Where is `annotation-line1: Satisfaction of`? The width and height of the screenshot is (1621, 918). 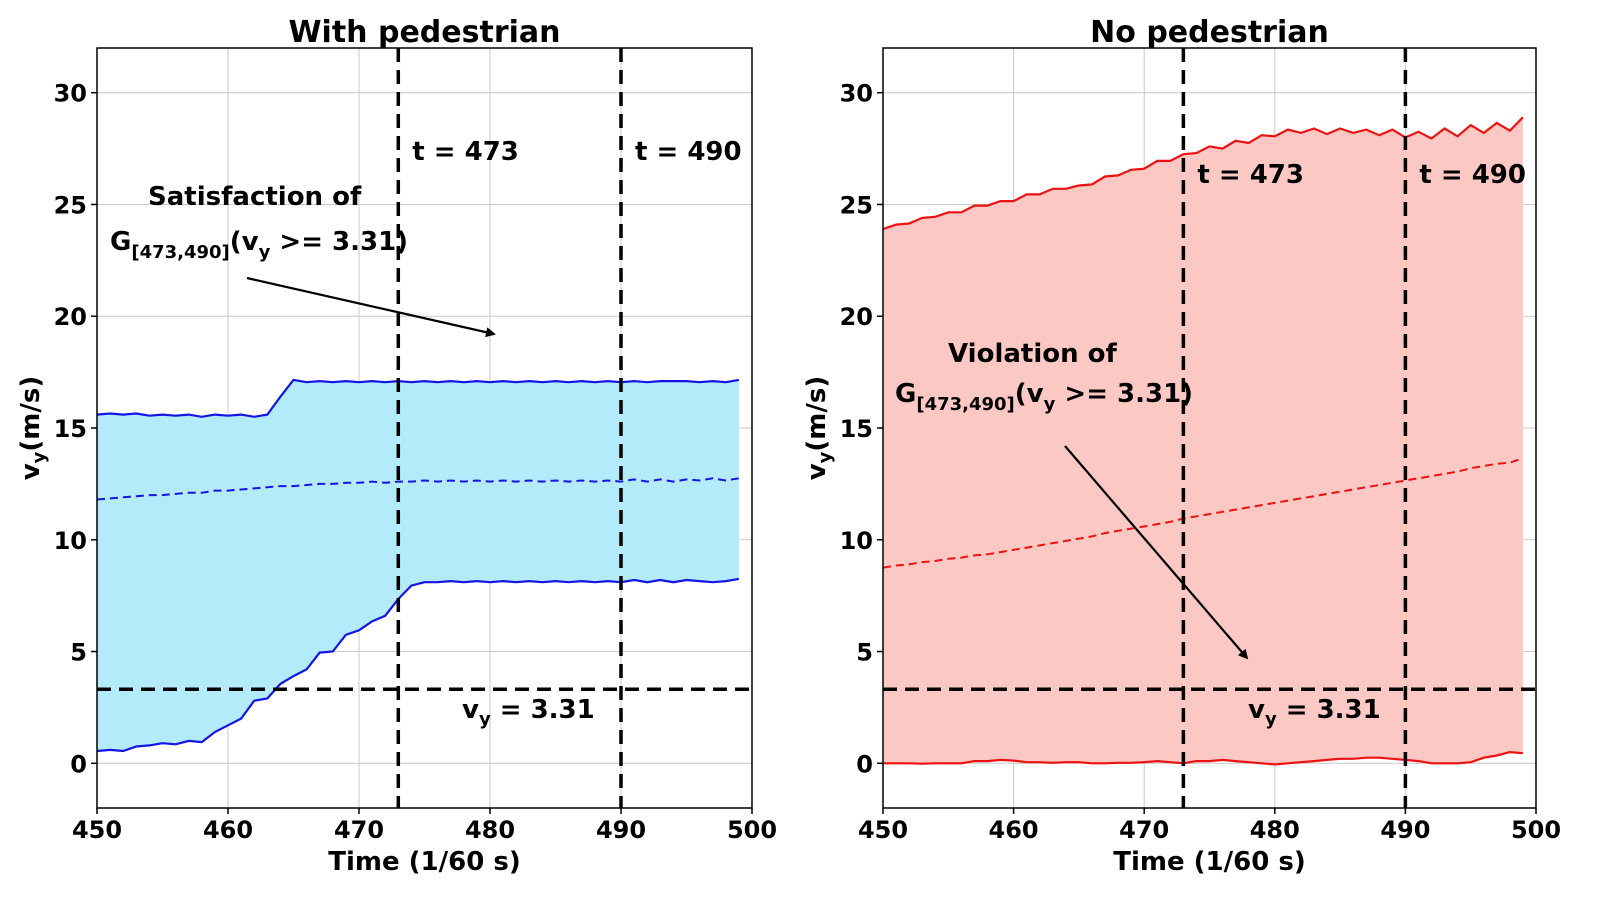
annotation-line1: Satisfaction of is located at coordinates (255, 197).